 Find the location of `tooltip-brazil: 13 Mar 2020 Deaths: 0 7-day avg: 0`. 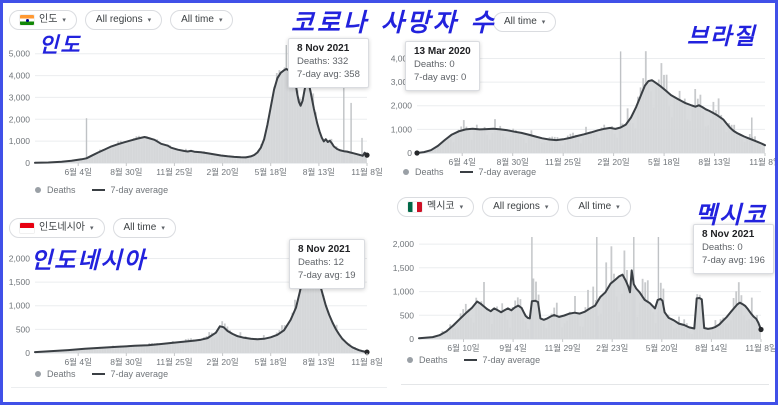

tooltip-brazil: 13 Mar 2020 Deaths: 0 7-day avg: 0 is located at coordinates (442, 66).